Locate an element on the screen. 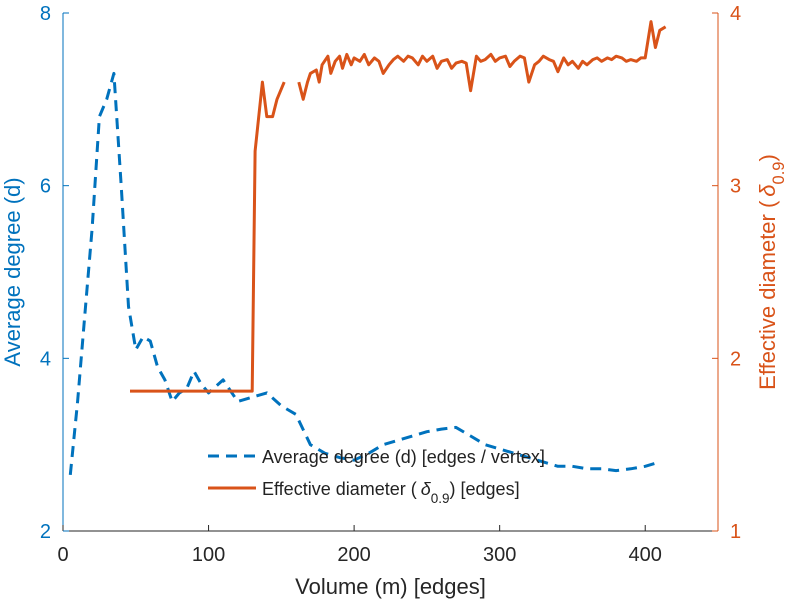  x-tick-label-400: 400 is located at coordinates (645, 555).